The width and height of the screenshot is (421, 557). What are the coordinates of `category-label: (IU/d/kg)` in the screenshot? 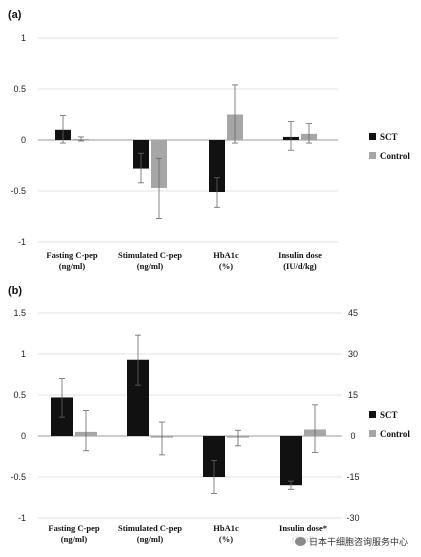 It's located at (300, 266).